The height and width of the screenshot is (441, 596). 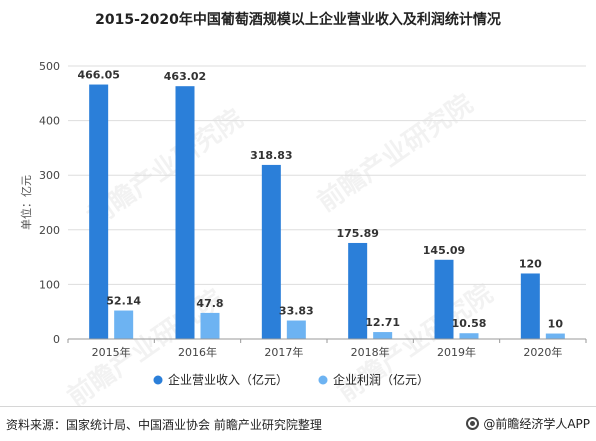 I want to click on y-axis-ticks: 0 100 200 300 400 500, so click(x=49, y=203).